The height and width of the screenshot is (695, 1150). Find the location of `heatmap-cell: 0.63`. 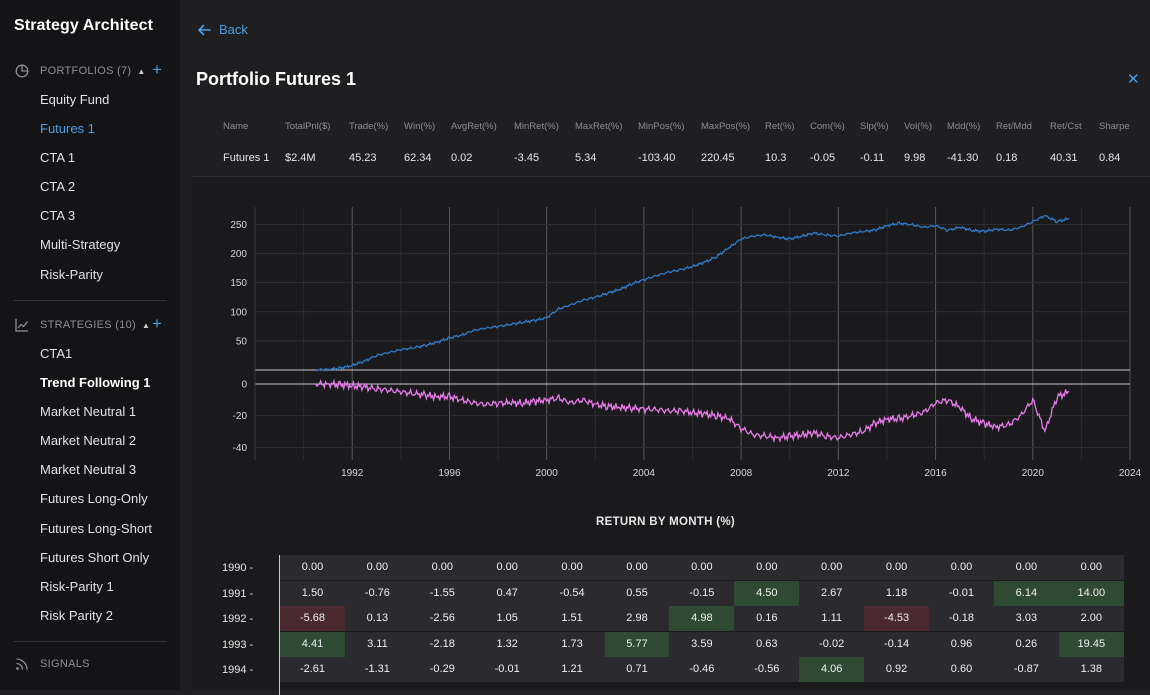

heatmap-cell: 0.63 is located at coordinates (767, 644).